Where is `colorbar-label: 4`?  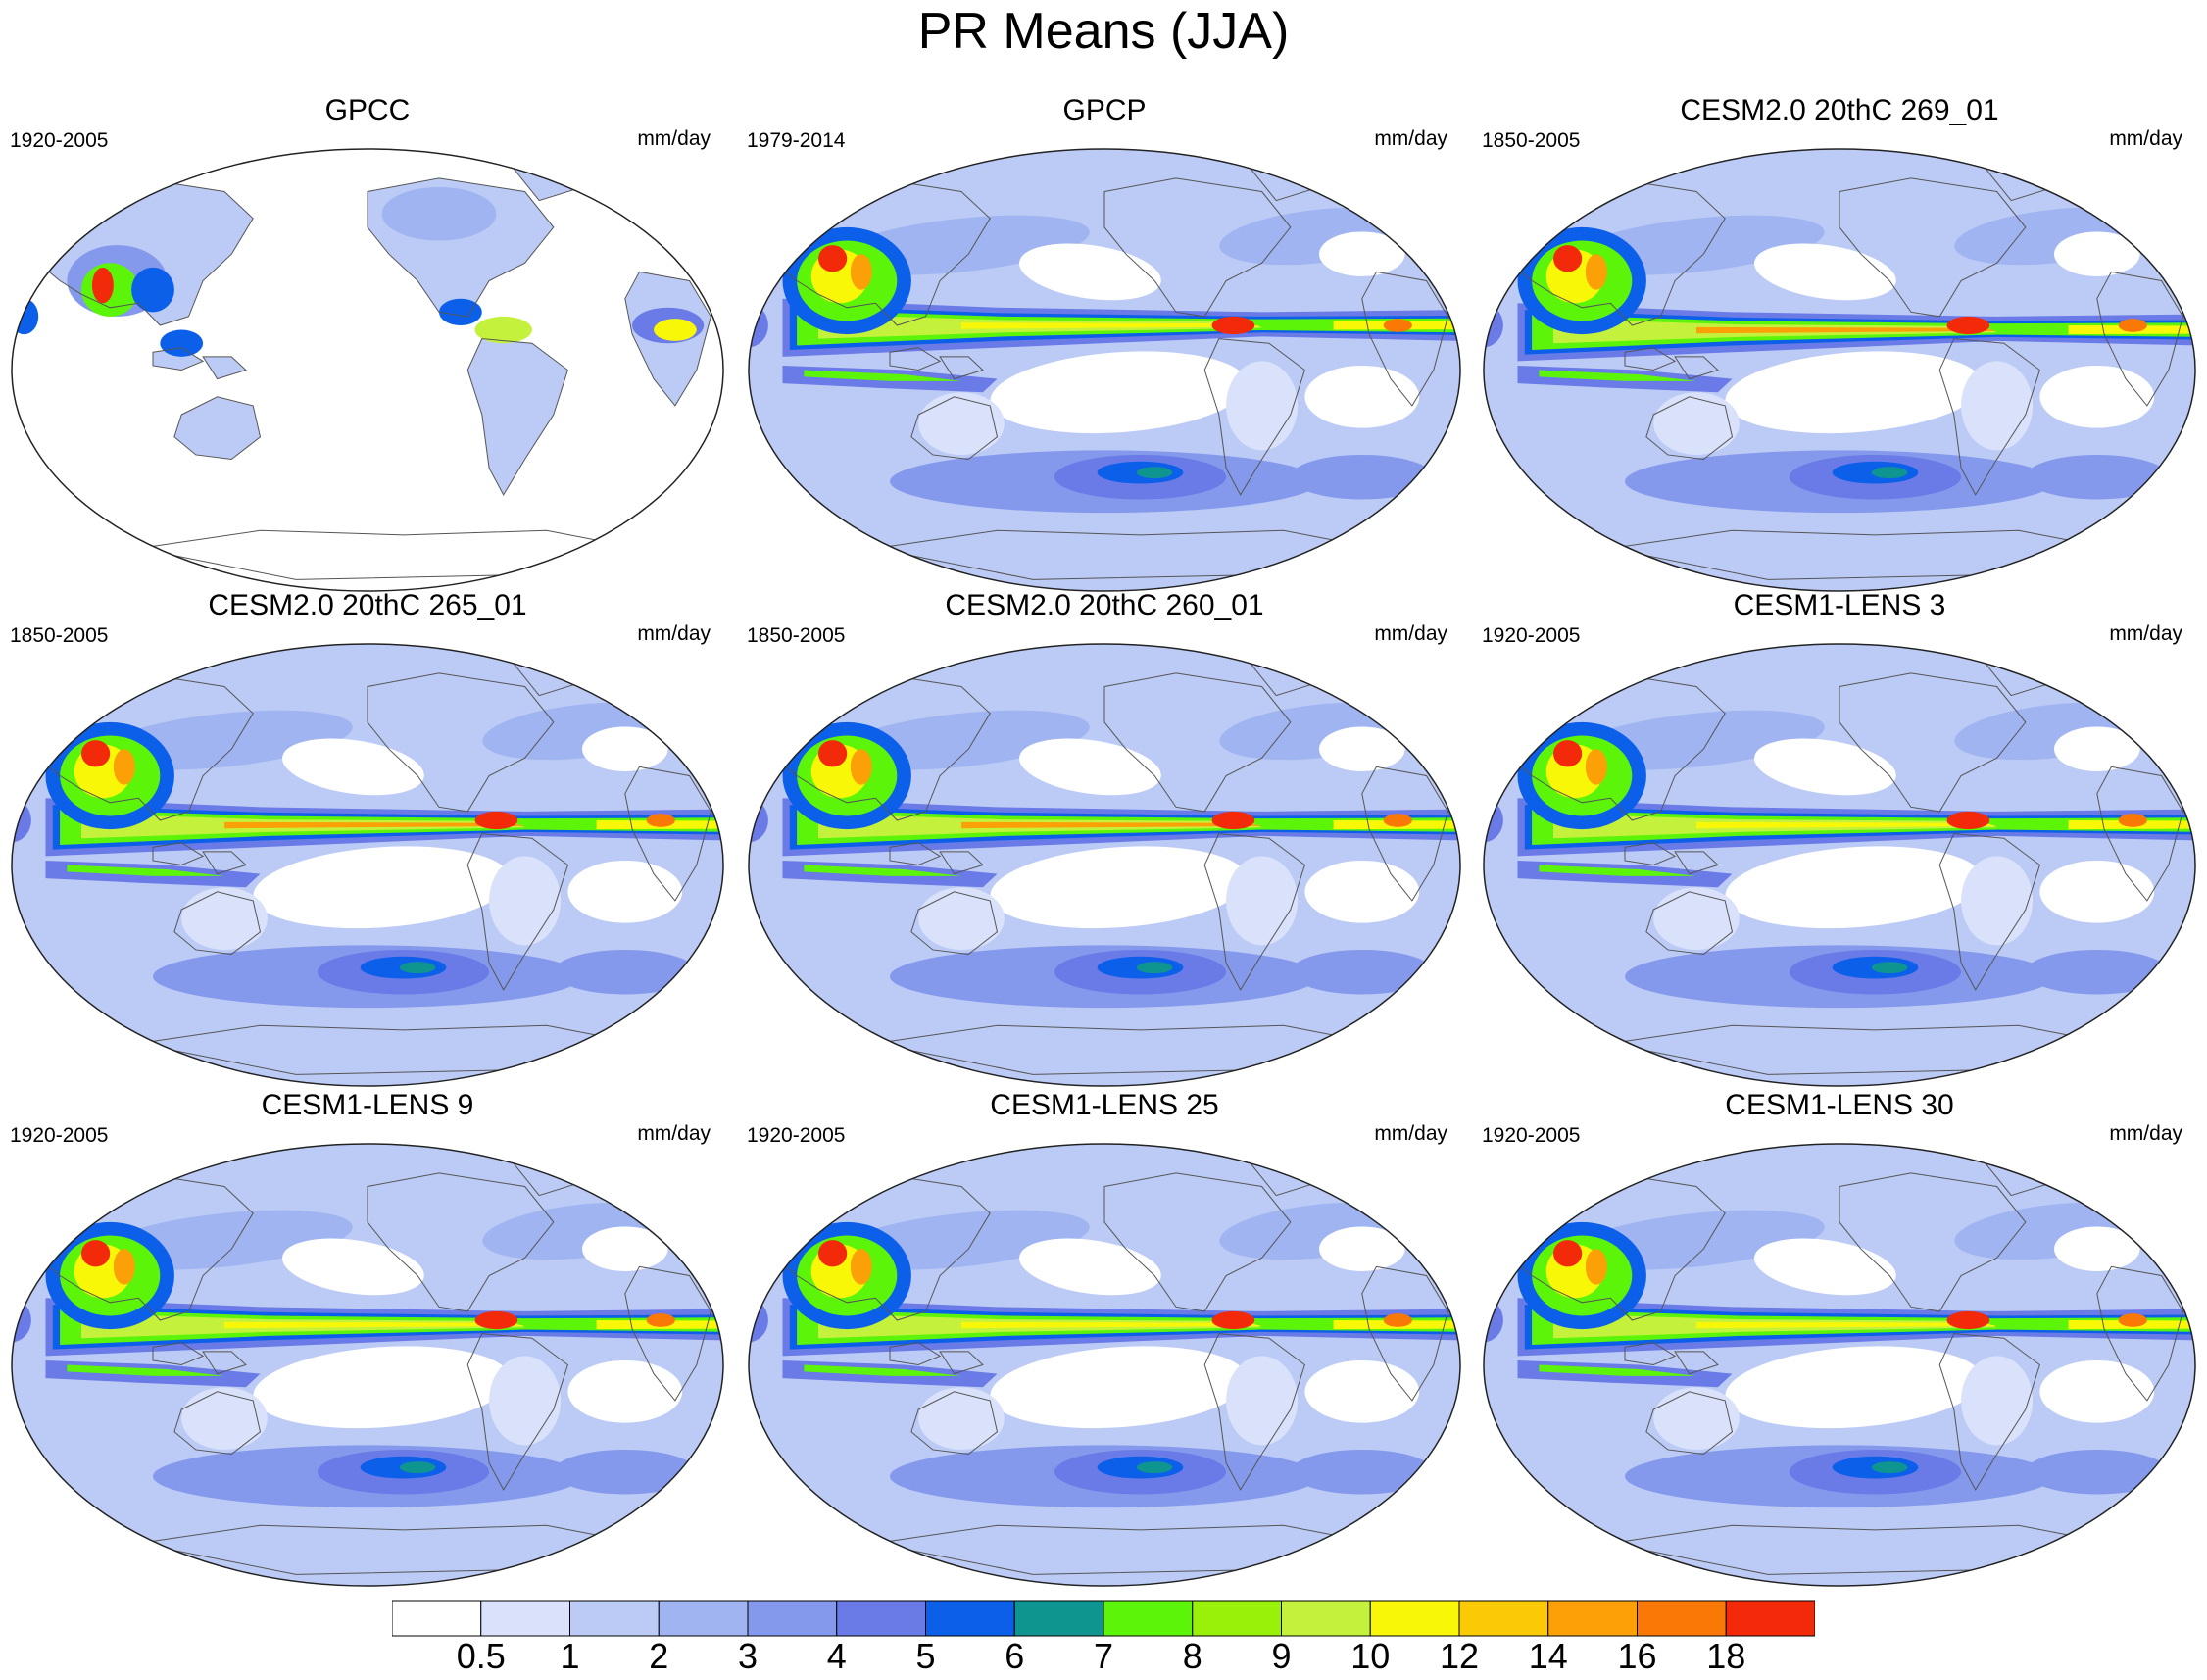 colorbar-label: 4 is located at coordinates (836, 1656).